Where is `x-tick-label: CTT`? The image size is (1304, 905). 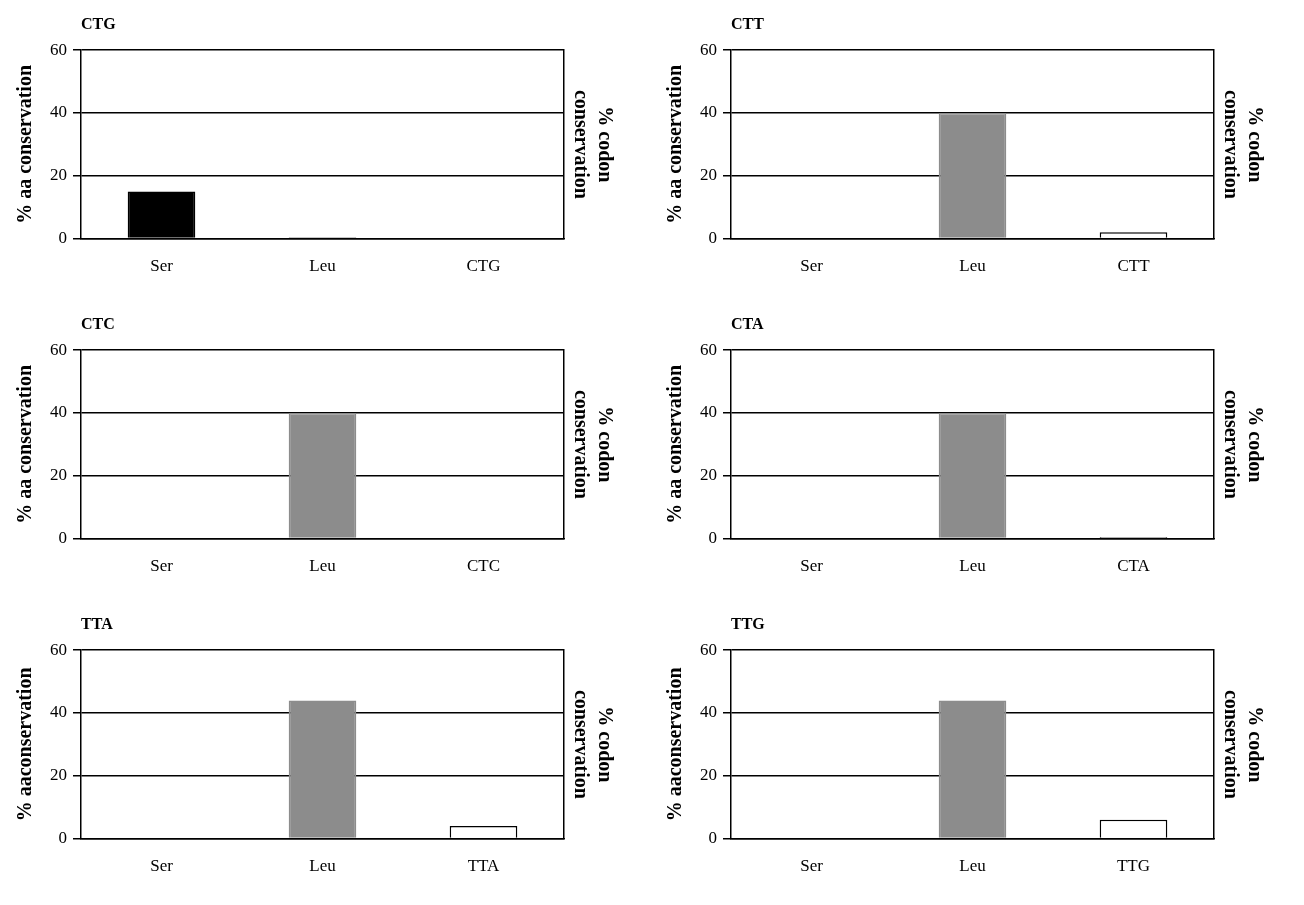
x-tick-label: CTT is located at coordinates (1134, 266).